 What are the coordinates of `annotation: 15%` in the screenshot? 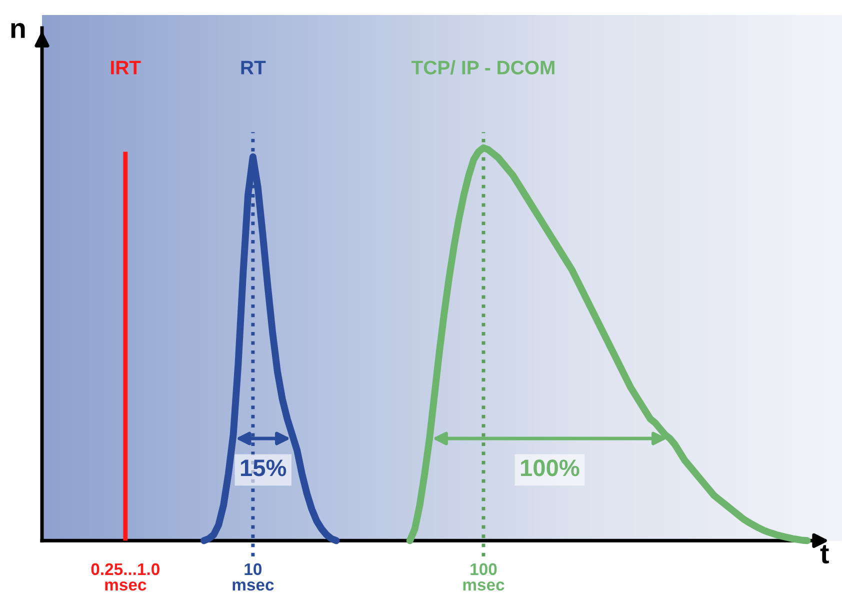 It's located at (263, 468).